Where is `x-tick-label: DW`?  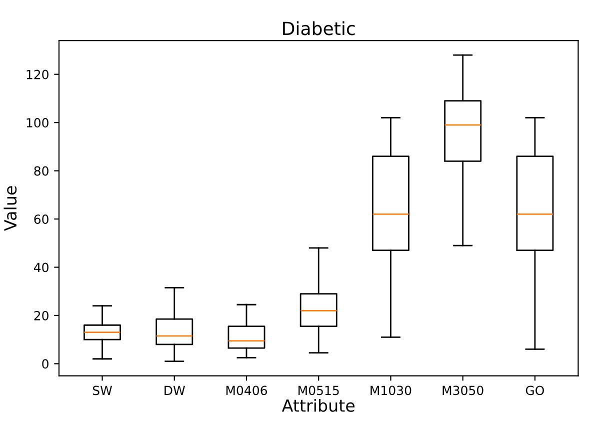
x-tick-label: DW is located at coordinates (174, 390).